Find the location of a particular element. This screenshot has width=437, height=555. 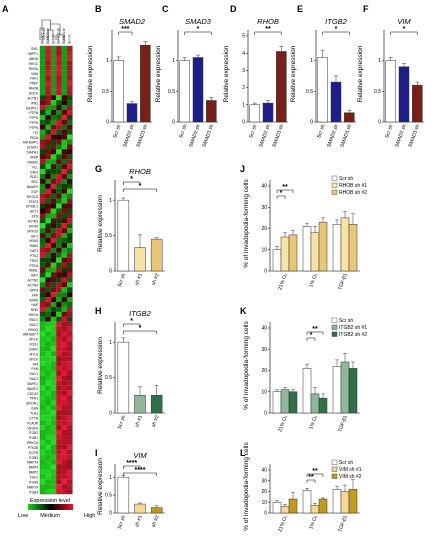

x-tick-label: sh #1 is located at coordinates (139, 421).